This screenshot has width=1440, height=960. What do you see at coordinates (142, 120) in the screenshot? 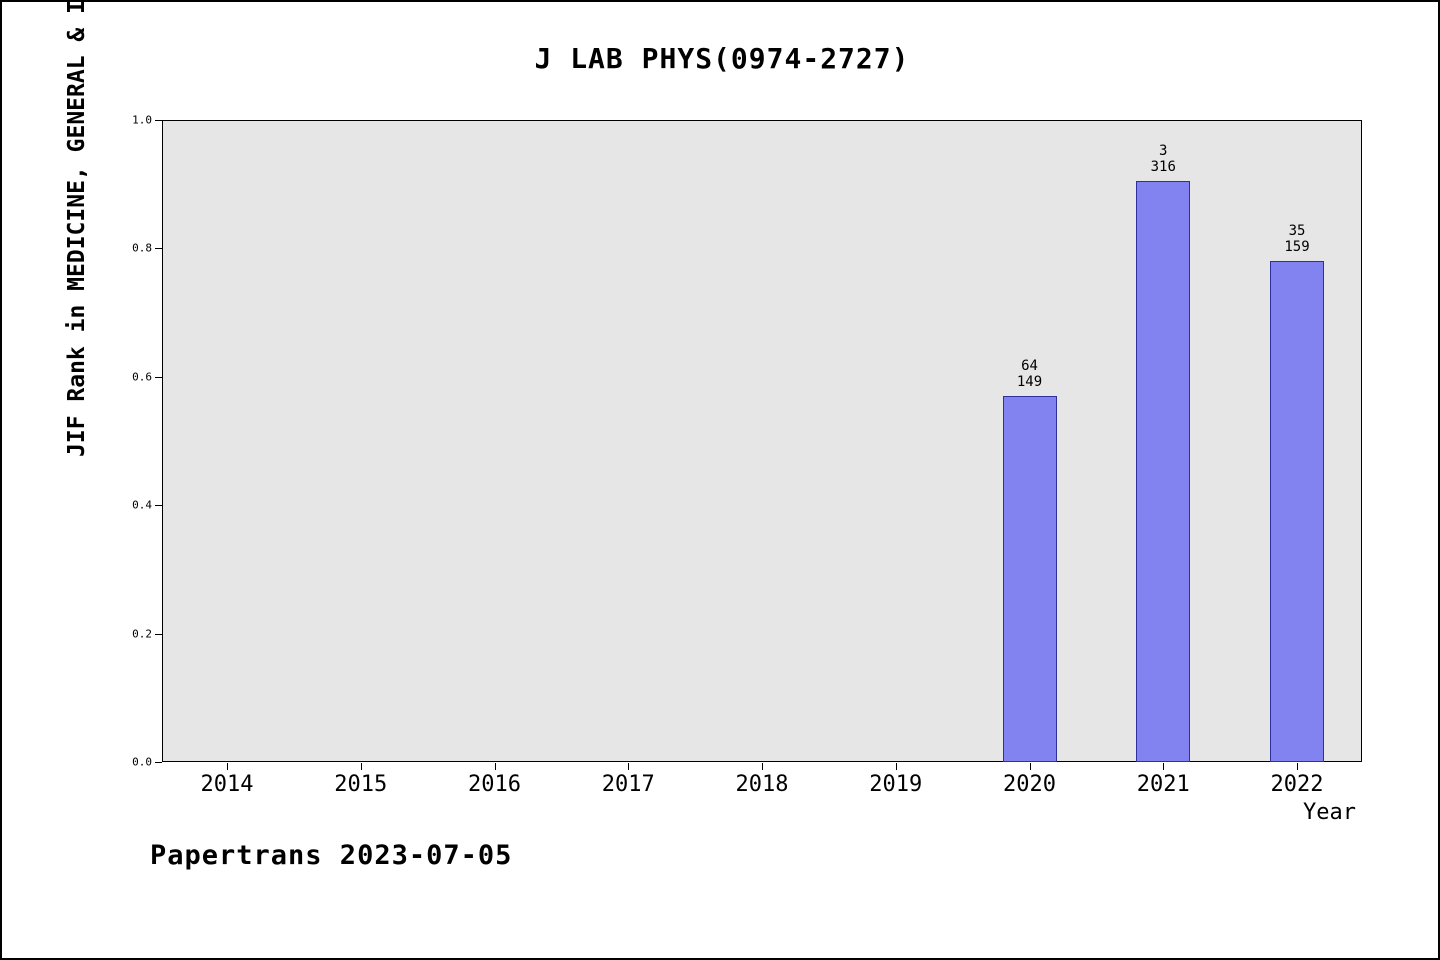
I see `y-tick-label: 1.0` at bounding box center [142, 120].